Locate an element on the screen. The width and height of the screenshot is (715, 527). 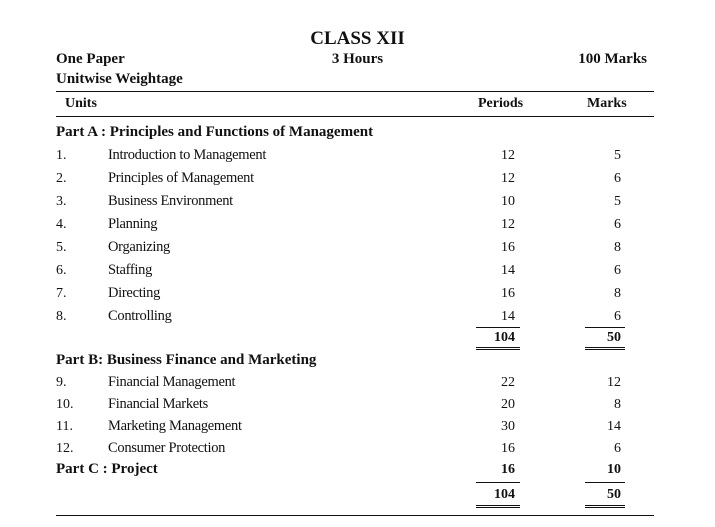
unit-name: Controlling is located at coordinates (140, 316).